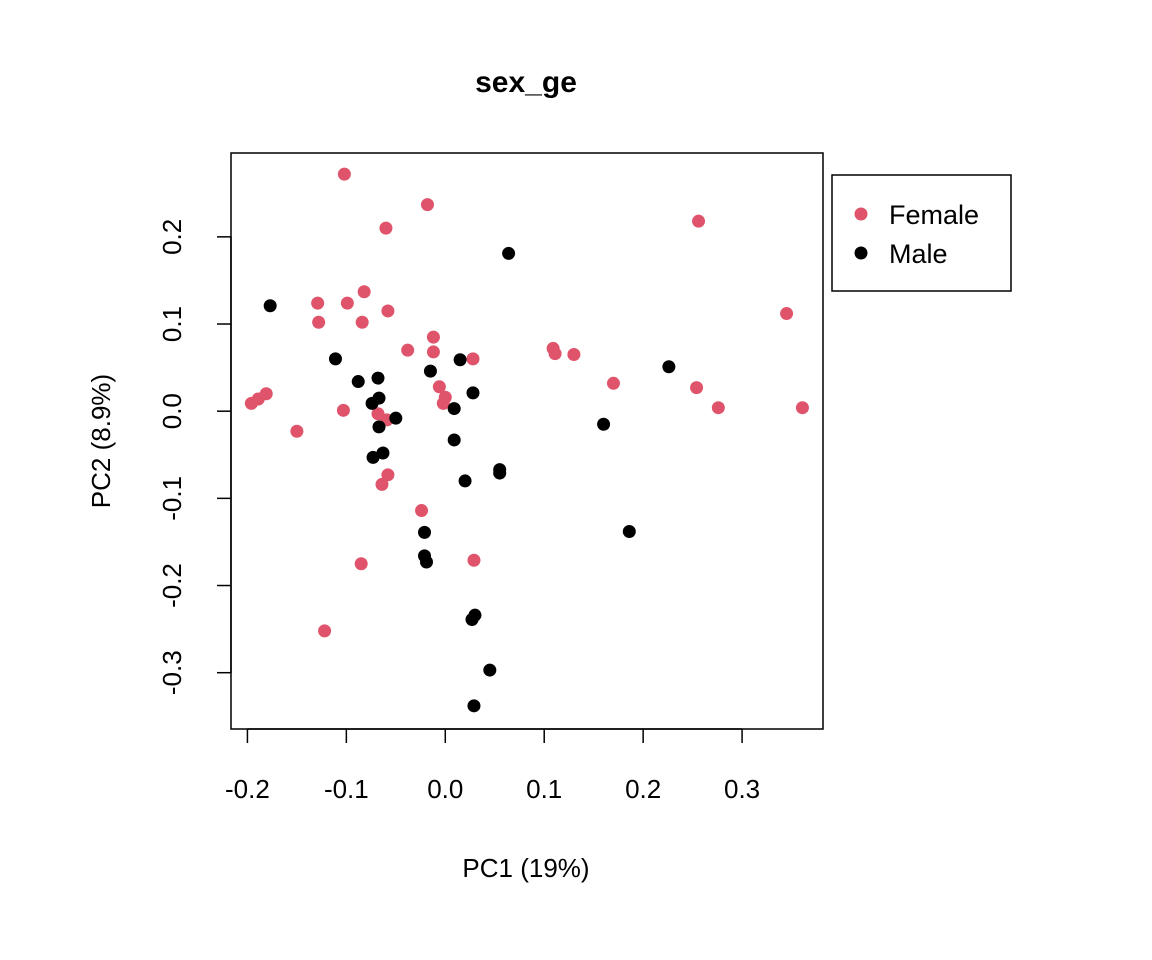 The width and height of the screenshot is (1152, 960). What do you see at coordinates (172, 324) in the screenshot?
I see `y-tick-label: 0.1` at bounding box center [172, 324].